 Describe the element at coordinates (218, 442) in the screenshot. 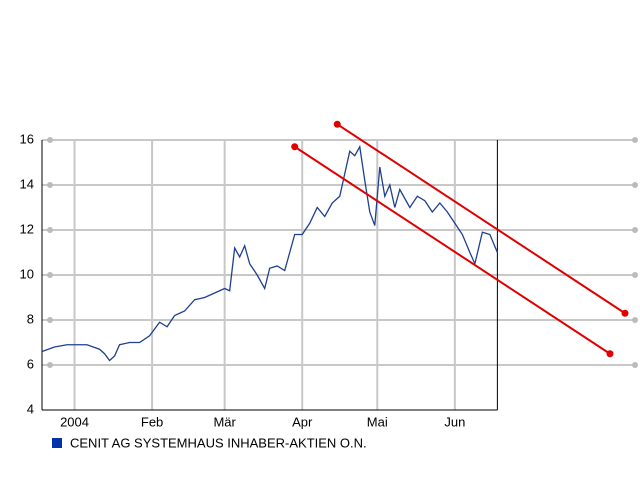

I see `legend-label: CENIT AG SYSTEMHAUS INHABER-AKTIEN O.N.` at that location.